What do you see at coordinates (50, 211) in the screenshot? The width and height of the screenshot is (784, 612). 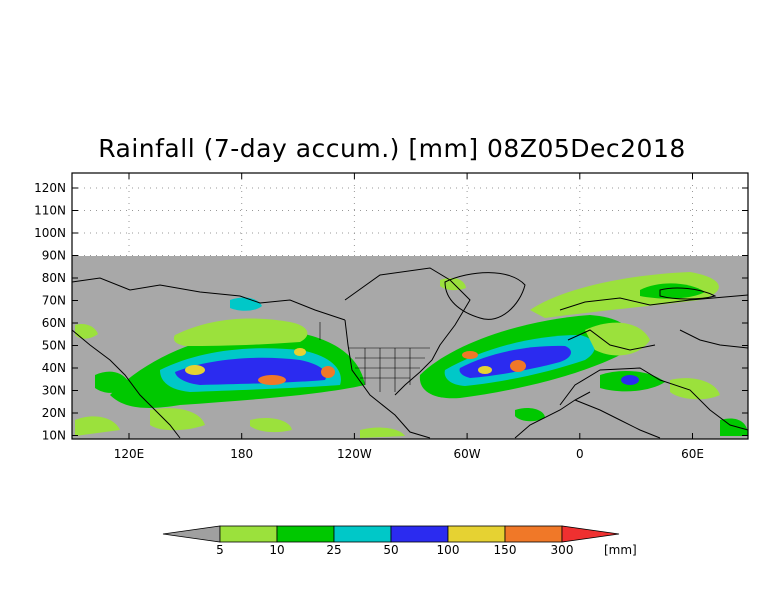 I see `lat-tick-label: 110N` at bounding box center [50, 211].